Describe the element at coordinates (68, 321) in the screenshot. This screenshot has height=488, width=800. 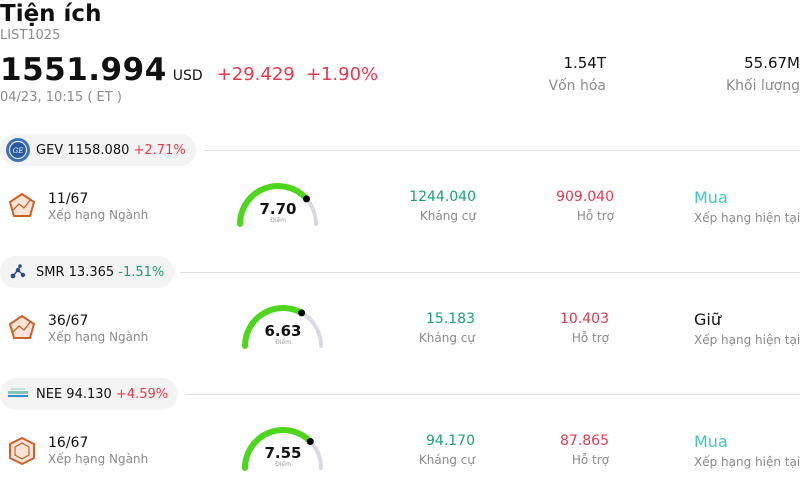
I see `sector-rank-value: 36/67` at that location.